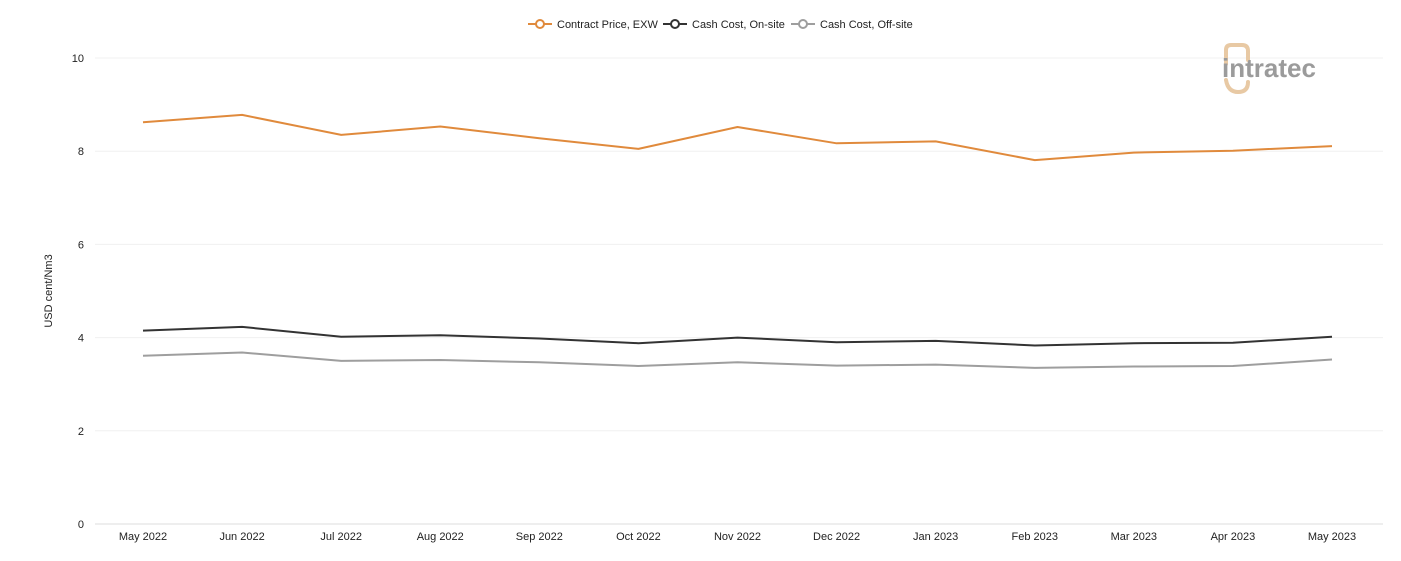 The image size is (1401, 561). Describe the element at coordinates (81, 152) in the screenshot. I see `y-tick-label: 8` at that location.